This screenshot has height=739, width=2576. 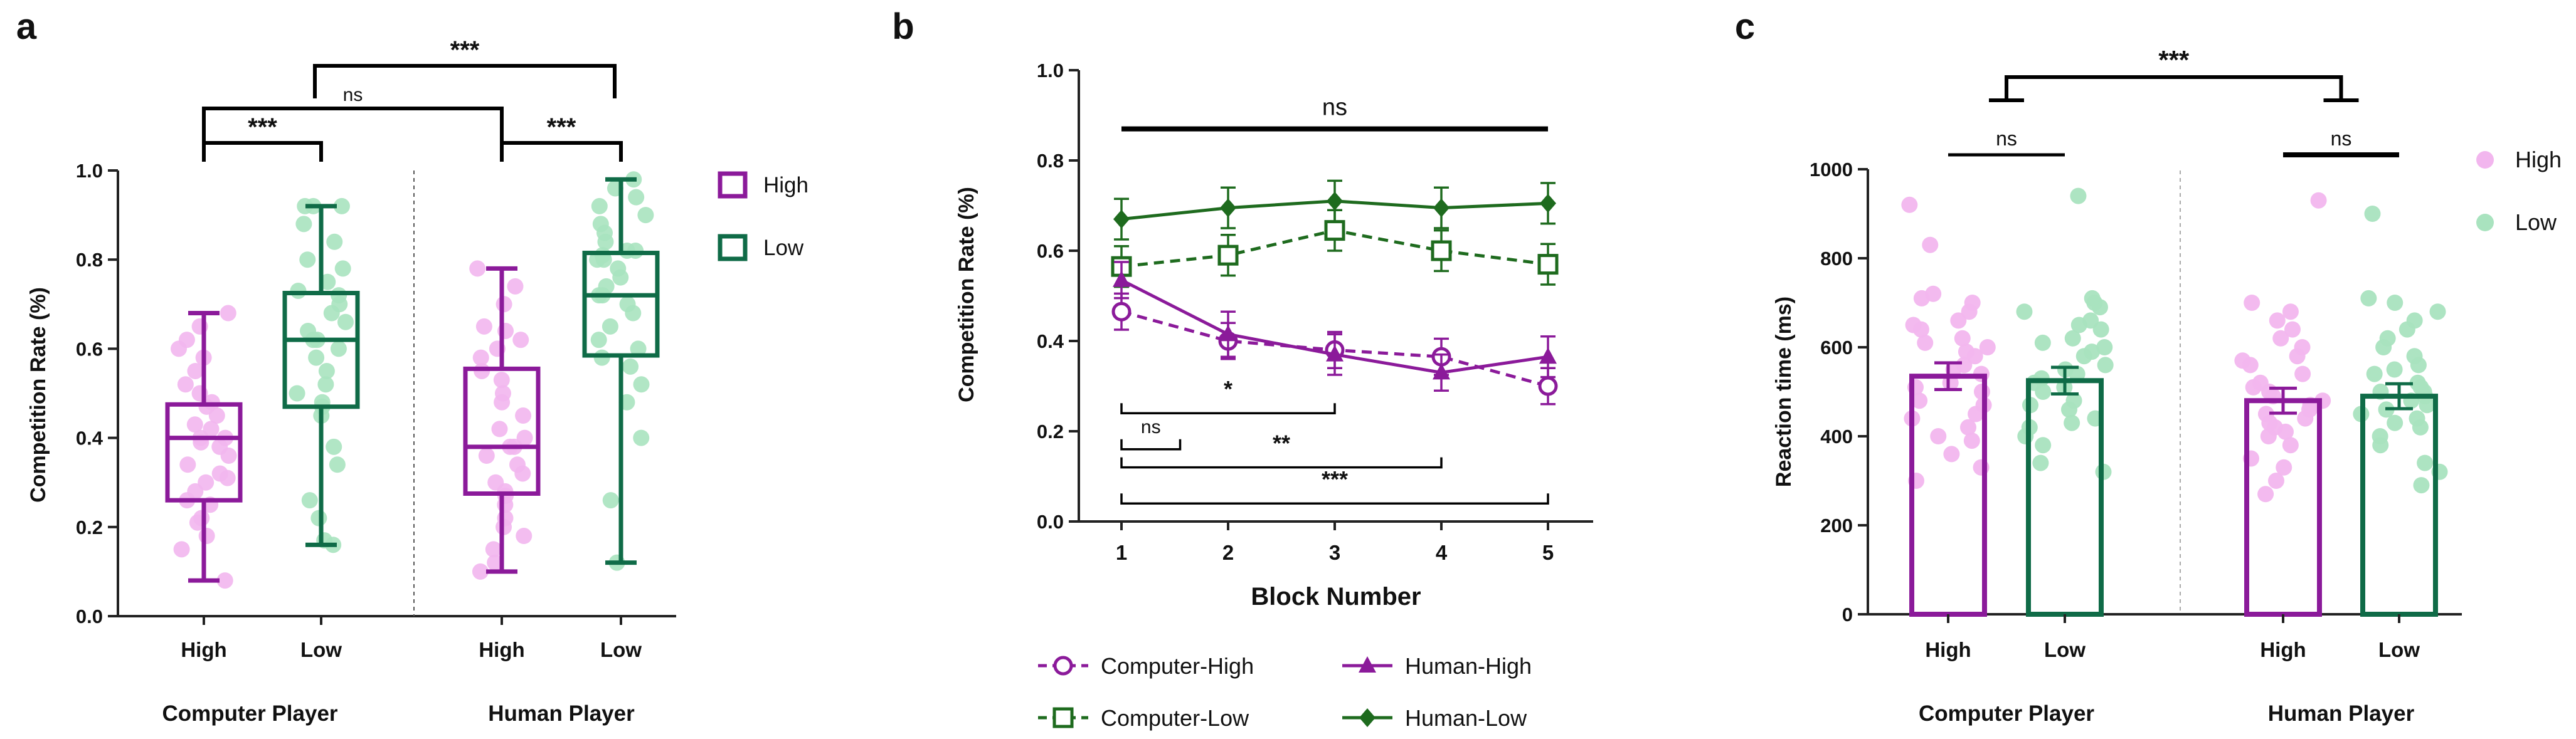 I want to click on legend-swatch-low, so click(x=733, y=247).